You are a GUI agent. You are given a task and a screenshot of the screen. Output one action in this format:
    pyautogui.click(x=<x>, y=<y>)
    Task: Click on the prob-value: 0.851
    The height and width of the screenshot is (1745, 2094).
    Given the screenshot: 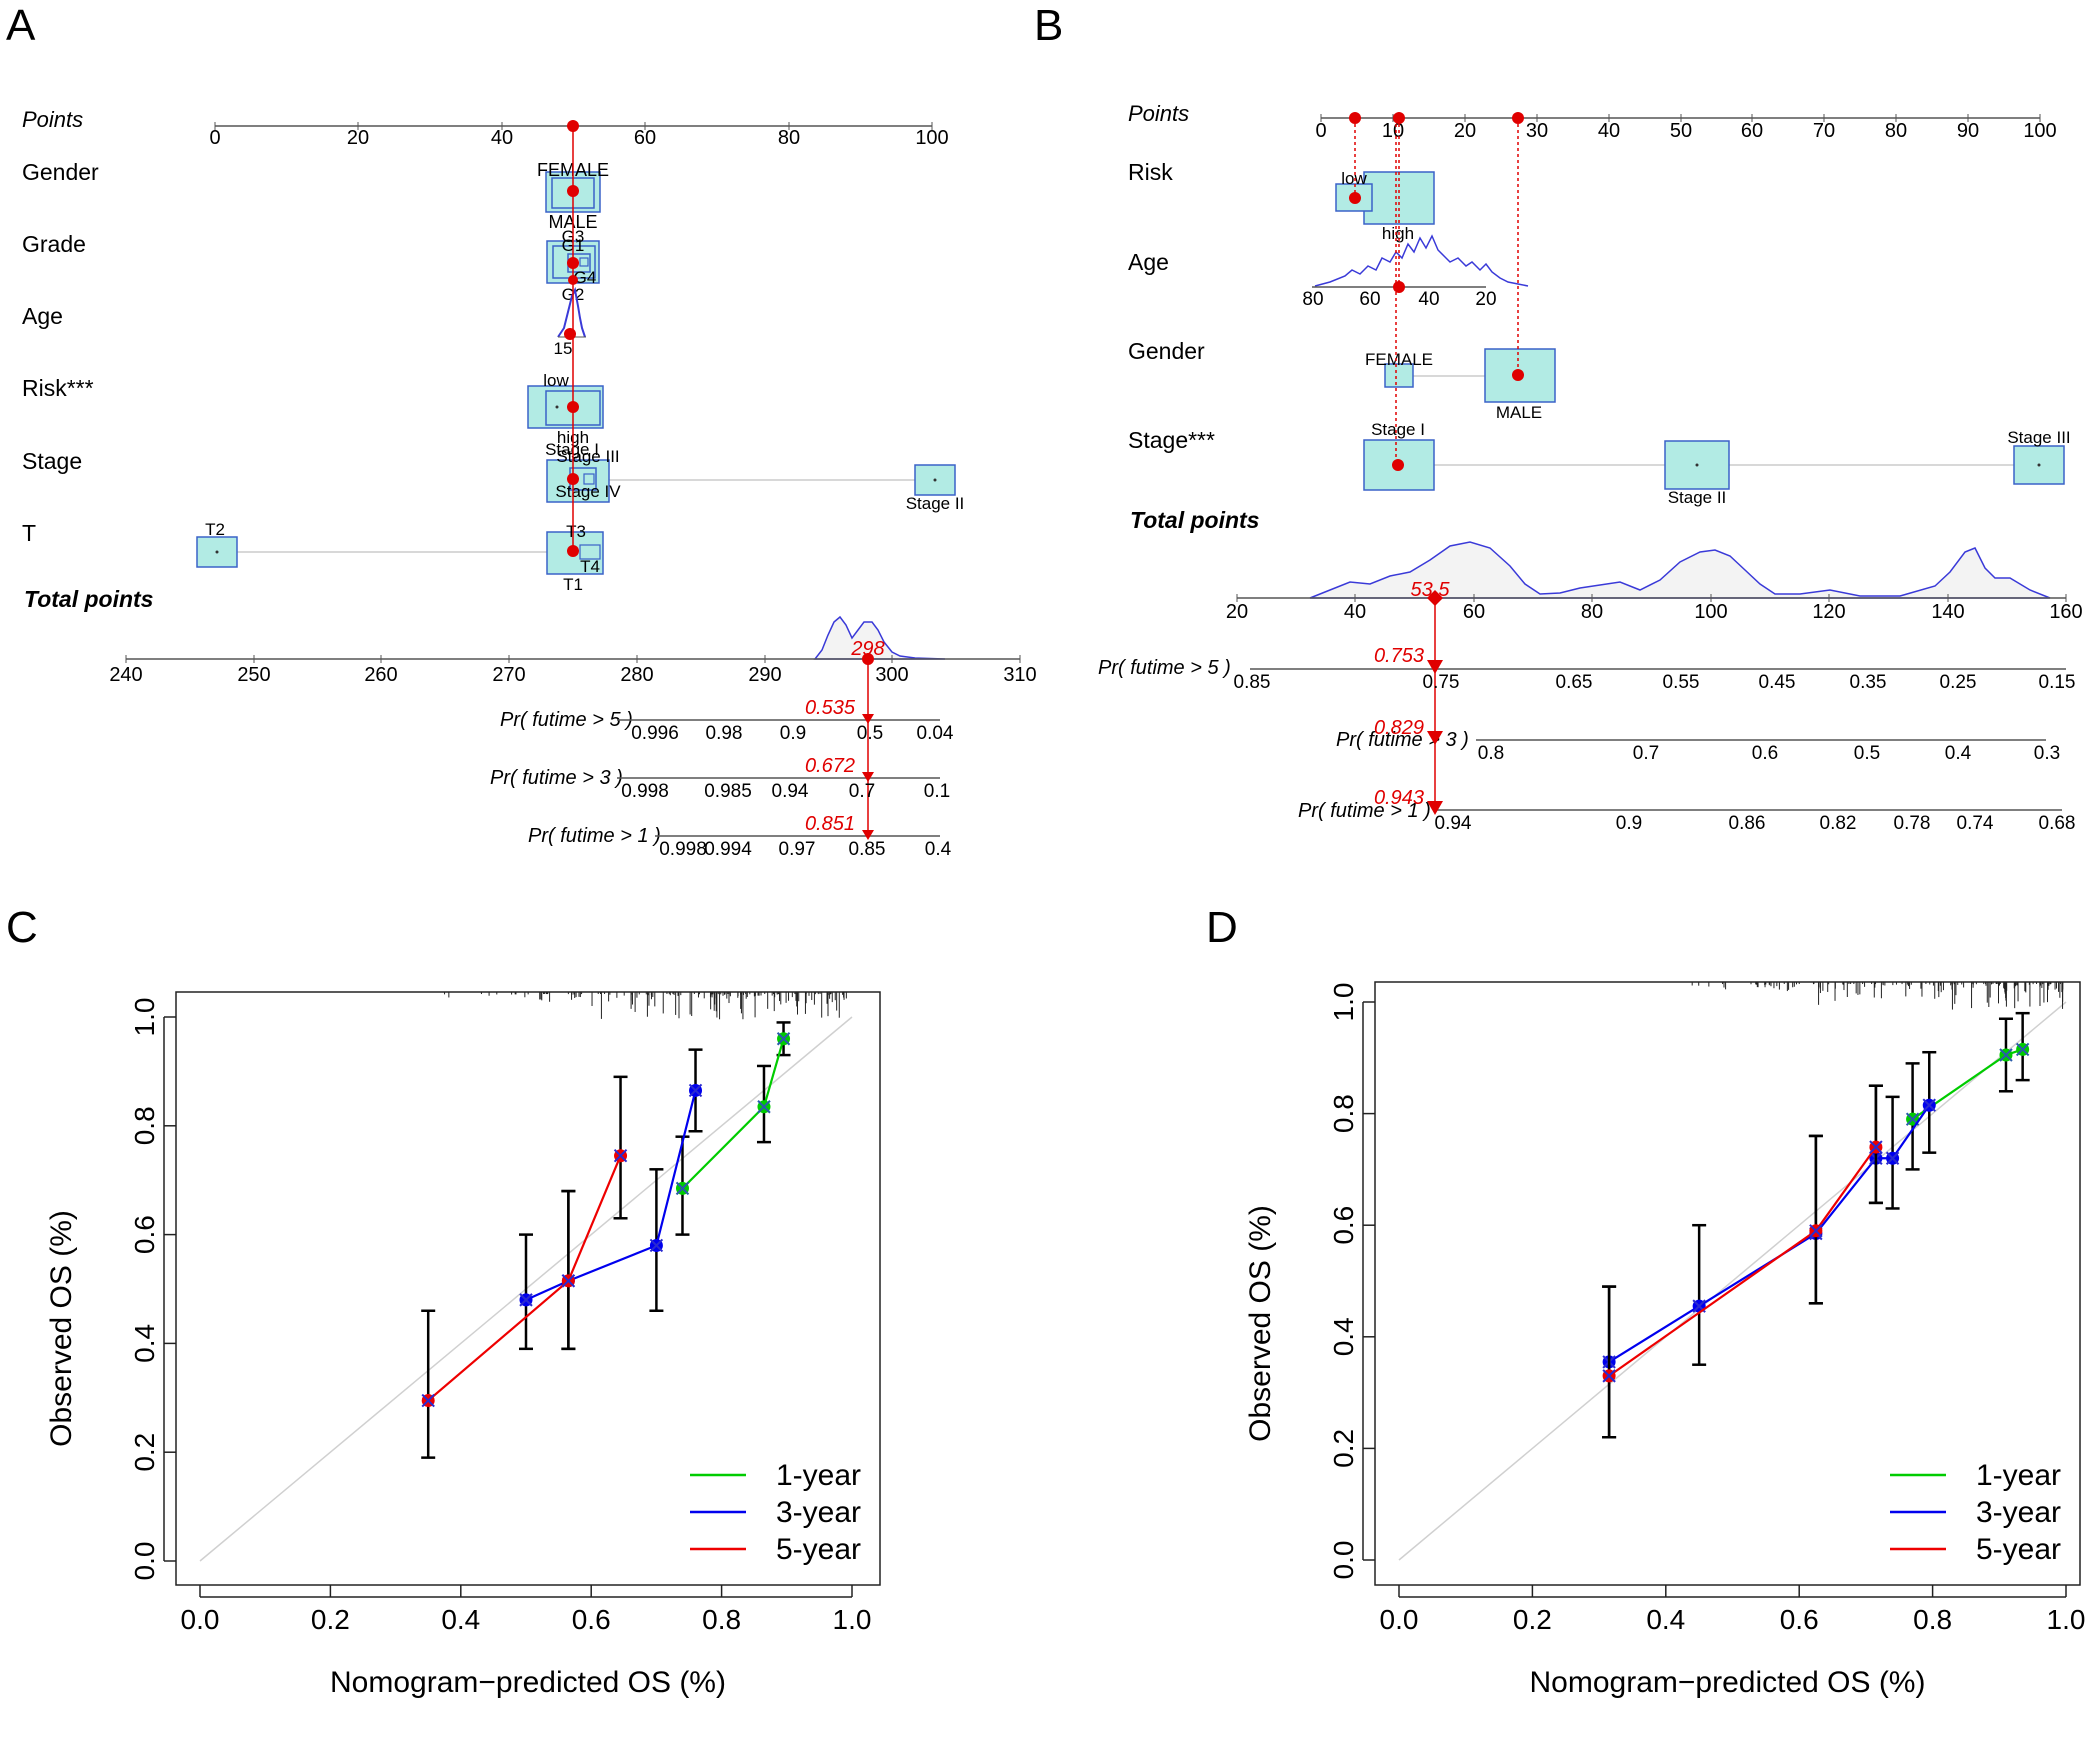 What is the action you would take?
    pyautogui.click(x=830, y=824)
    